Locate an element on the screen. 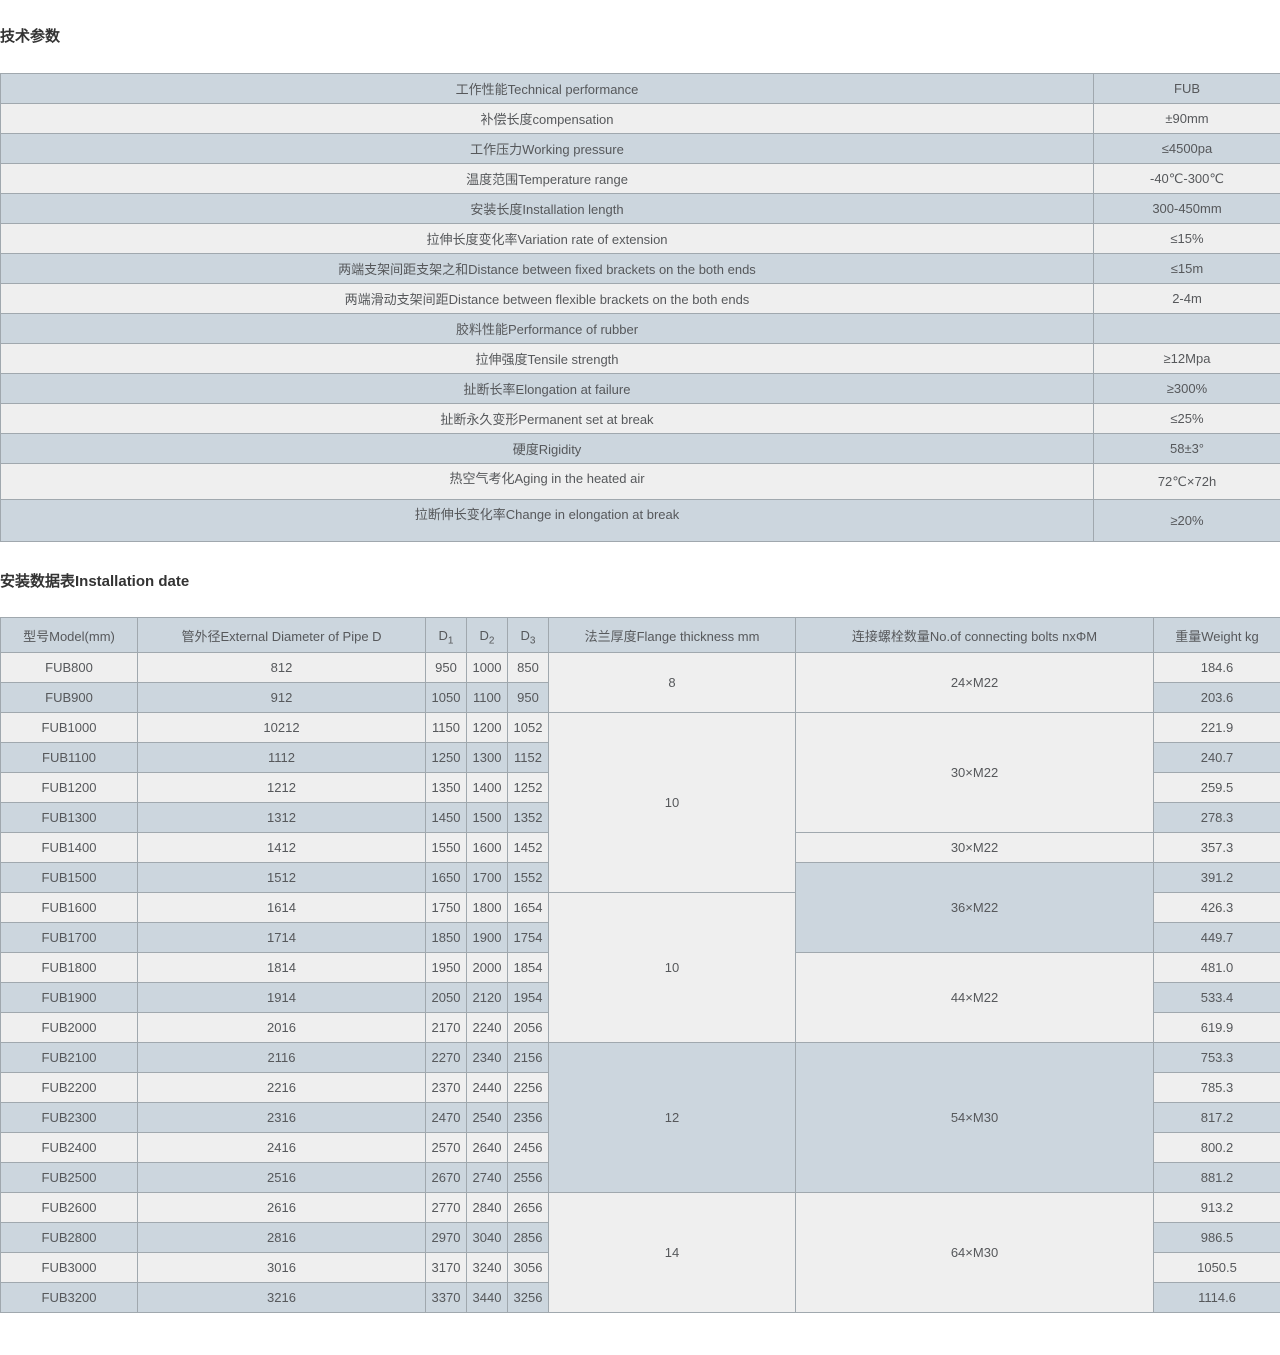 This screenshot has height=1355, width=1280. tech-param-label: 扯断长率Elongation at failure is located at coordinates (547, 388).